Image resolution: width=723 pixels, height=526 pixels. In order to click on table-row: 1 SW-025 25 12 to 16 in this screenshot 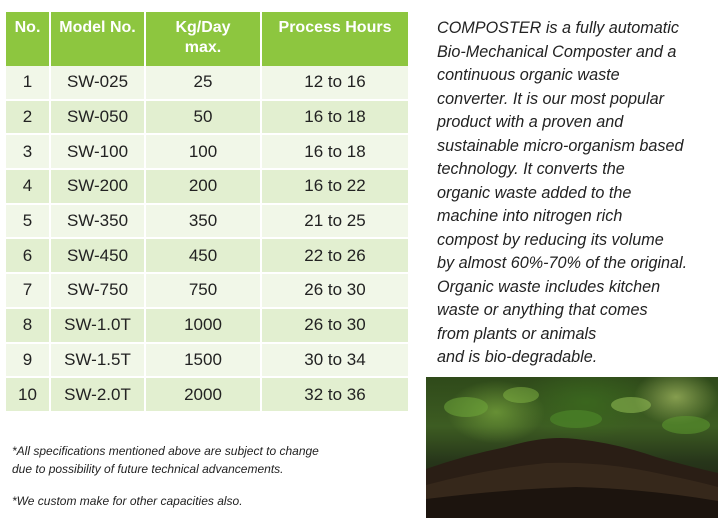, I will do `click(207, 83)`.